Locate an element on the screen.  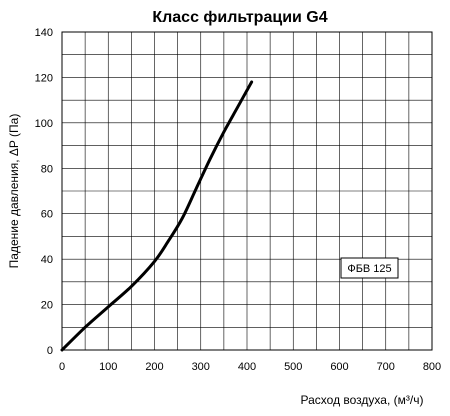
x-tick-label: 800 is located at coordinates (432, 367).